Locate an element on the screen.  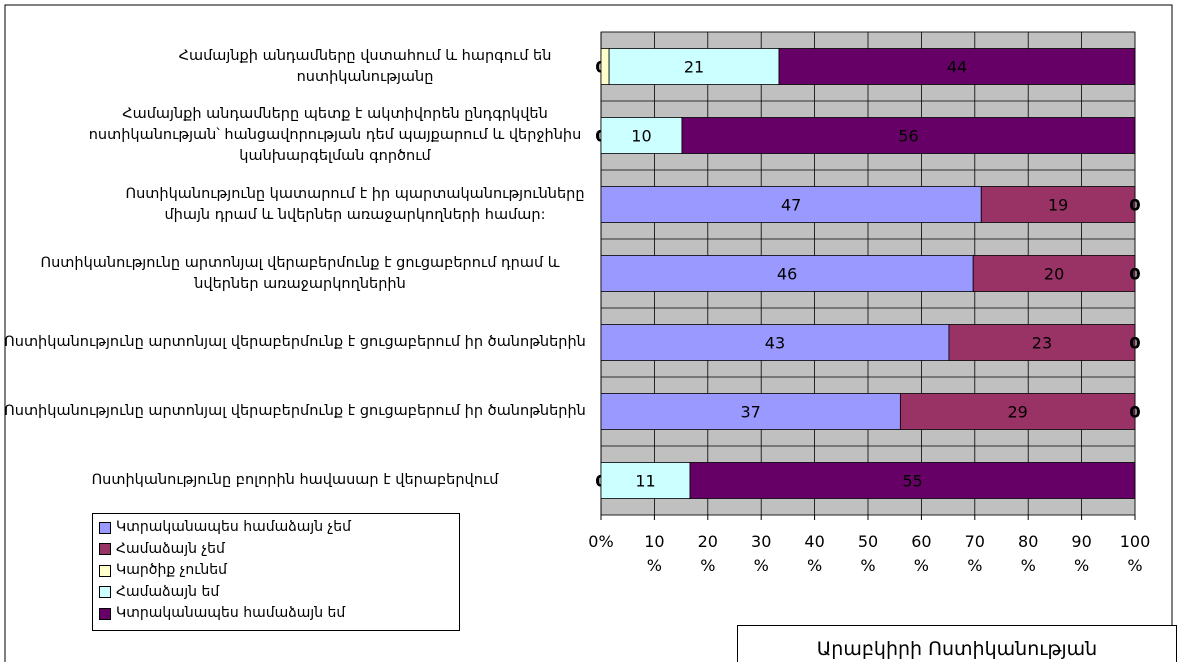
legend-label: Կարծիք չունեմ is located at coordinates (171, 570).